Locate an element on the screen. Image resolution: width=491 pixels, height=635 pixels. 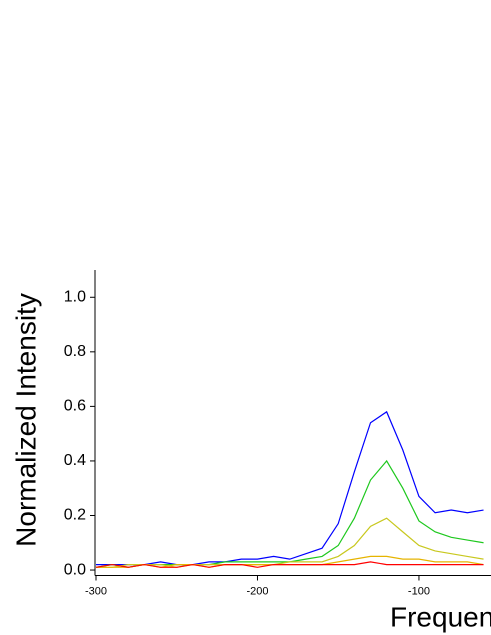
y-tick-label: 0.8 is located at coordinates (75, 351).